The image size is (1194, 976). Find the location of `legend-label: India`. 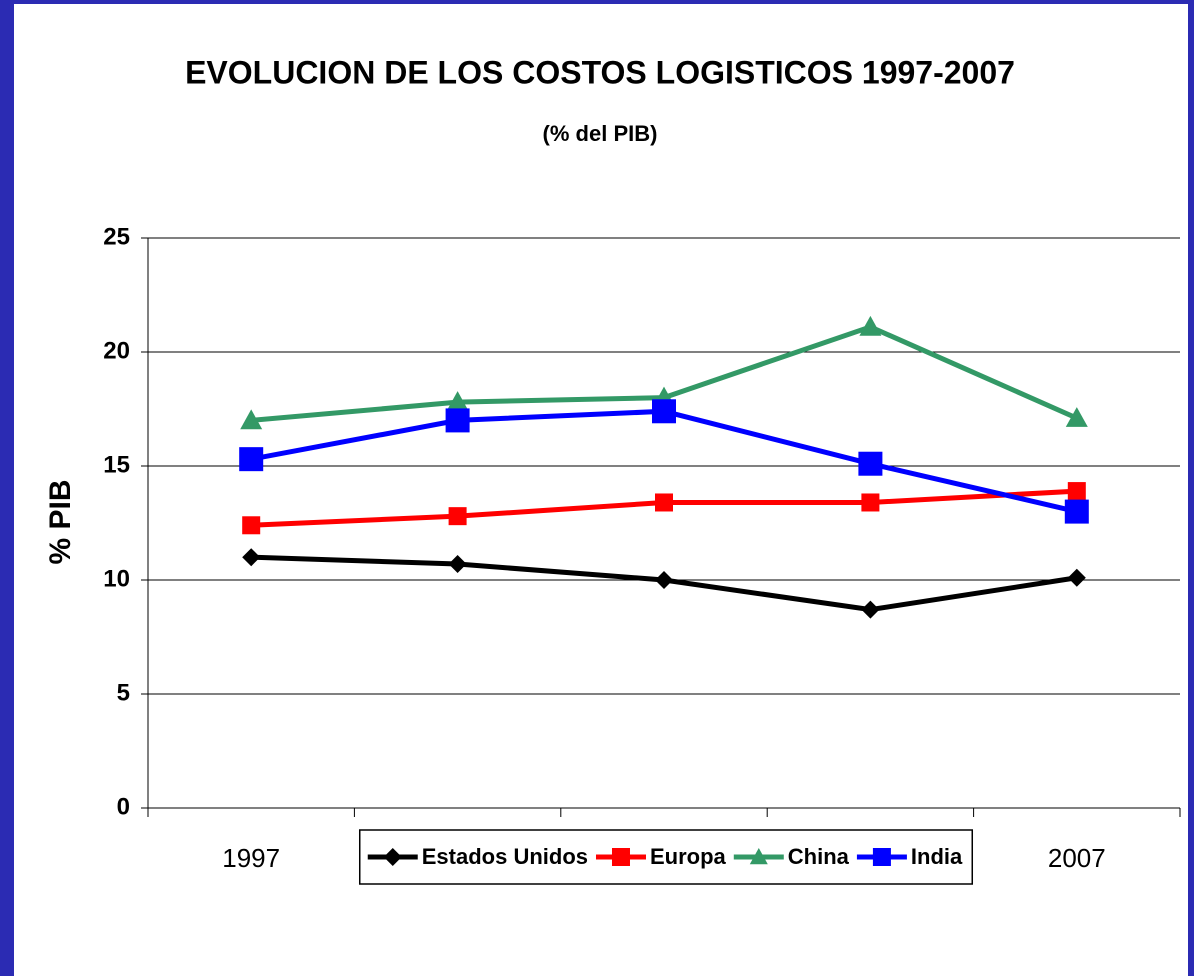

legend-label: India is located at coordinates (937, 856).